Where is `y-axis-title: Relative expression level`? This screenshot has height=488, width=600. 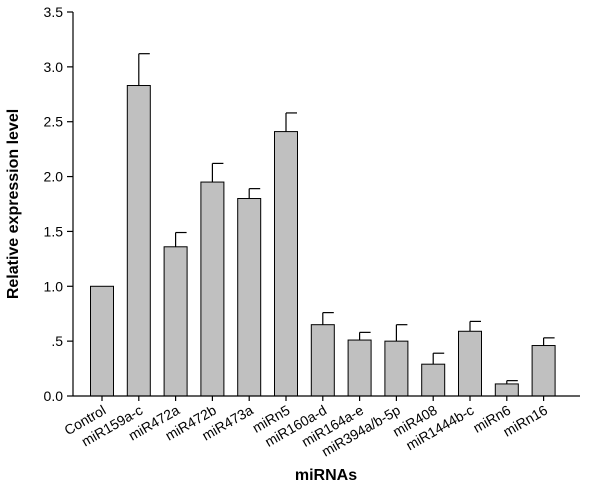
y-axis-title: Relative expression level is located at coordinates (13, 204).